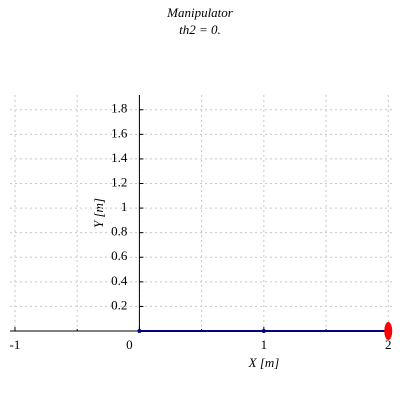  What do you see at coordinates (388, 344) in the screenshot?
I see `x-tick-label: 2` at bounding box center [388, 344].